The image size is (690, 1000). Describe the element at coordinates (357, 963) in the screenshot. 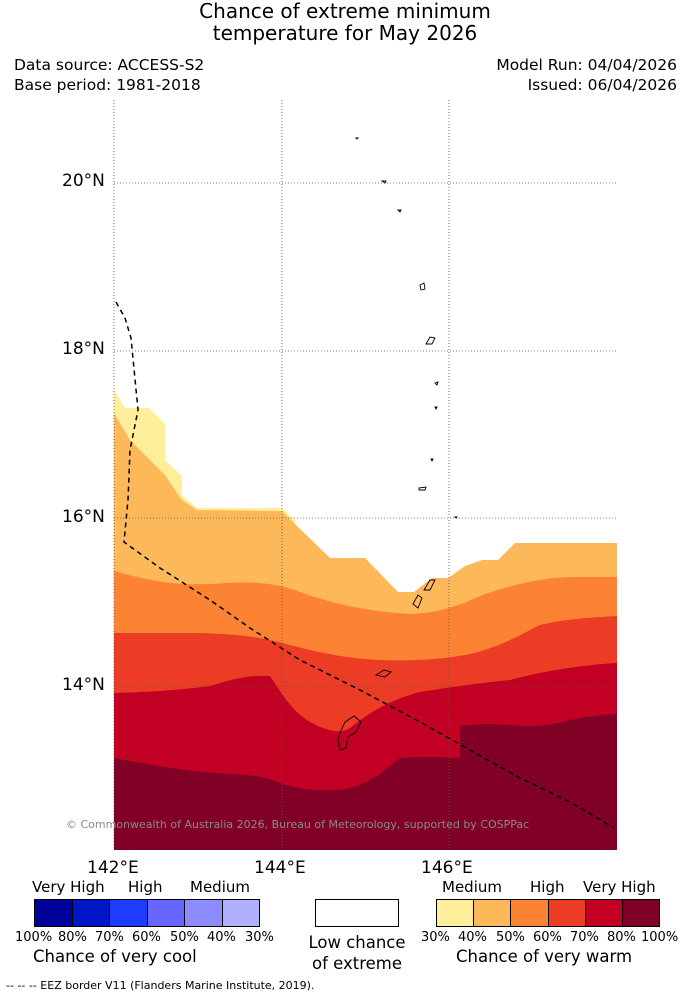

I see `neutral-label-line-2: of extreme` at that location.